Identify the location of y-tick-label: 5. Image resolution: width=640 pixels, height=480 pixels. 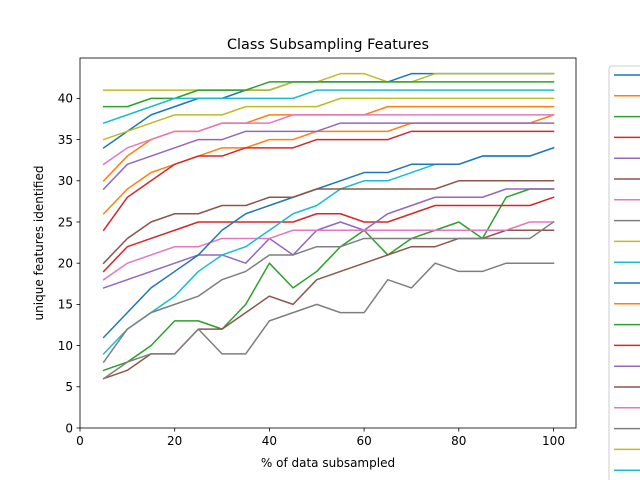
(69, 387).